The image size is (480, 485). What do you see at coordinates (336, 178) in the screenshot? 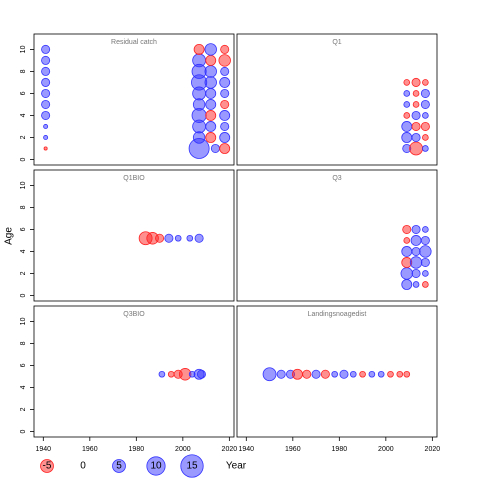
I see `panel-title: Q3` at bounding box center [336, 178].